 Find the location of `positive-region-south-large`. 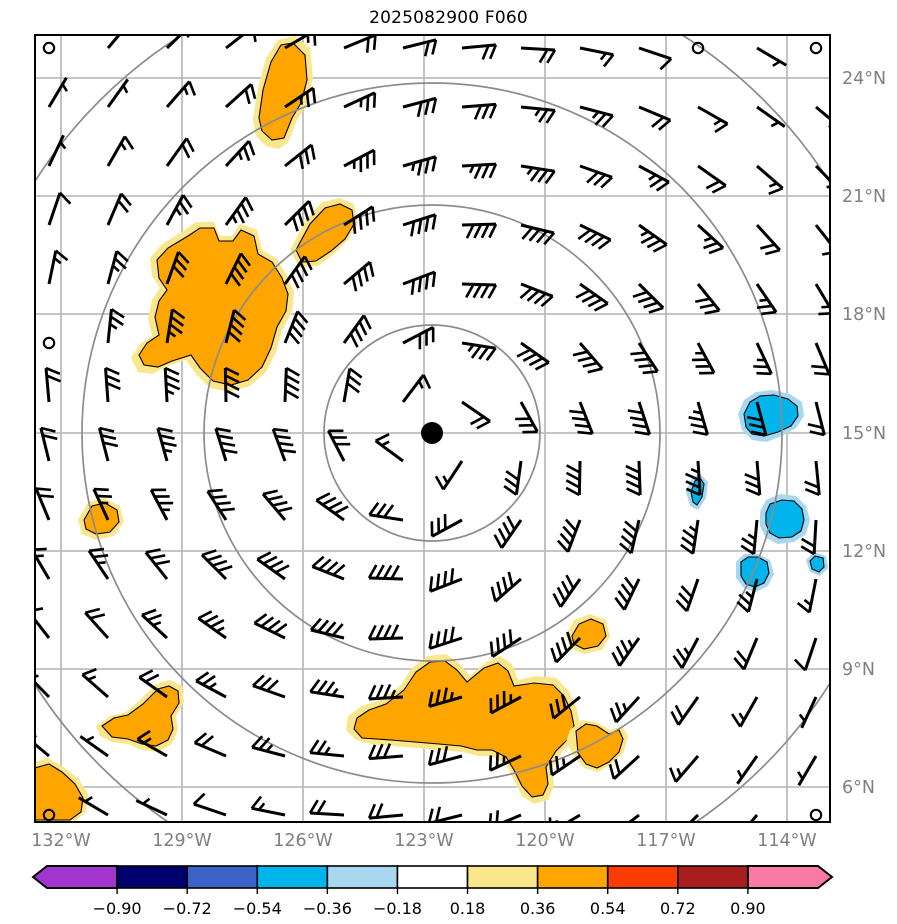

positive-region-south-large is located at coordinates (463, 729).